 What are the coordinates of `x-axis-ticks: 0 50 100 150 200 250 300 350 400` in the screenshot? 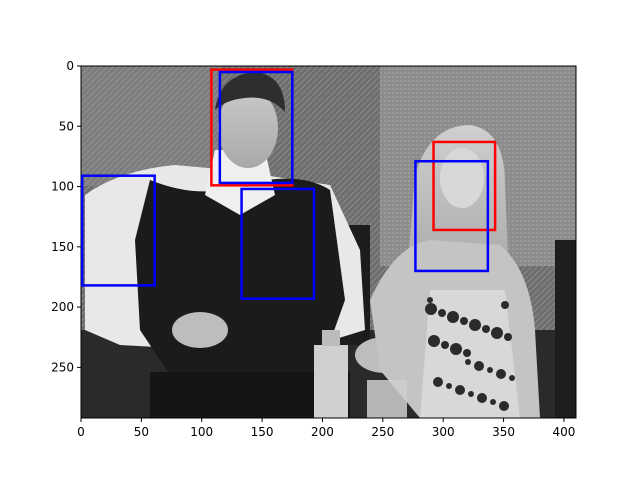 It's located at (326, 428).